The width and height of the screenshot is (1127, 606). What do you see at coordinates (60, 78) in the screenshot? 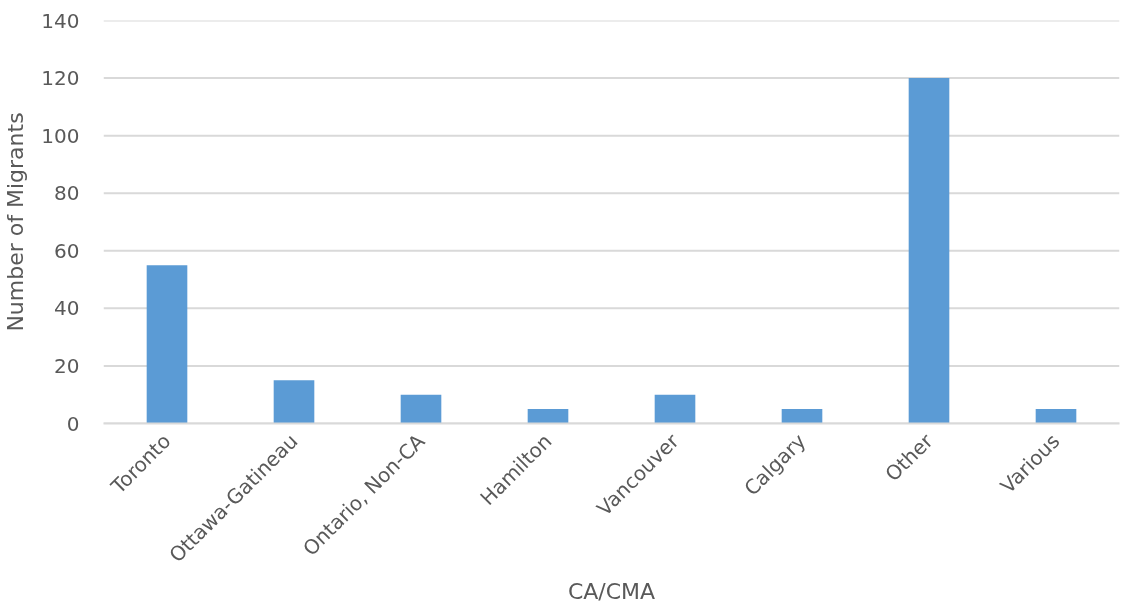
I see `y-tick-label: 120` at bounding box center [60, 78].